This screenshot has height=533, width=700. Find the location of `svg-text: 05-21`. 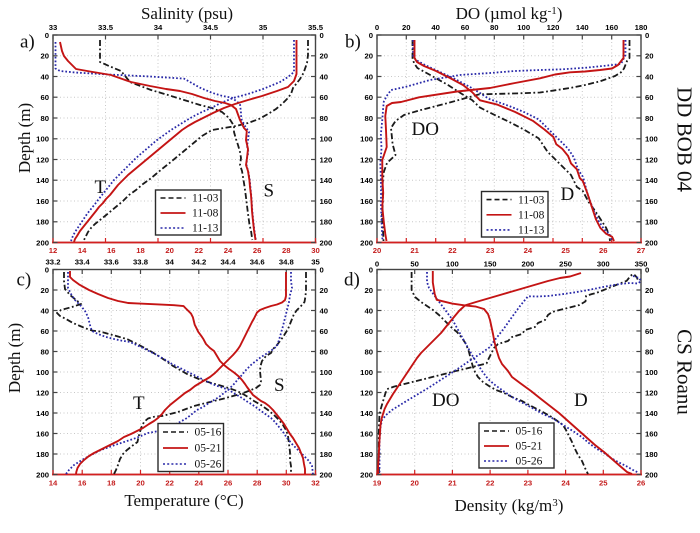

svg-text: 05-21 is located at coordinates (208, 449).